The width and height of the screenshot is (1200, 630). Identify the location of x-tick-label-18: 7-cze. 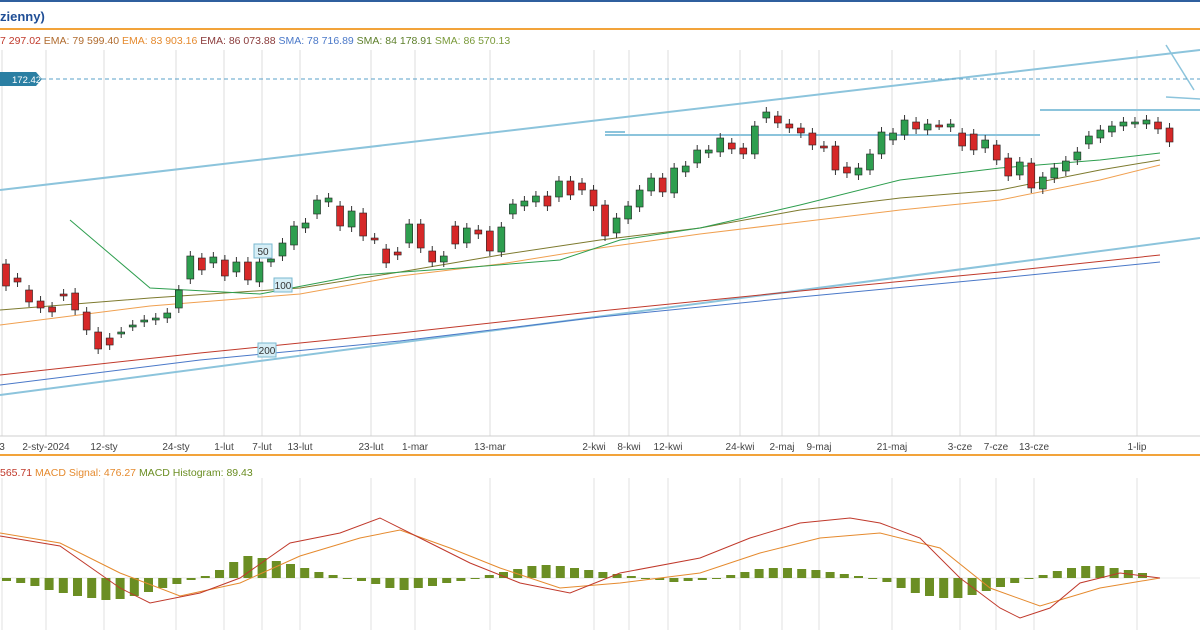
(996, 447).